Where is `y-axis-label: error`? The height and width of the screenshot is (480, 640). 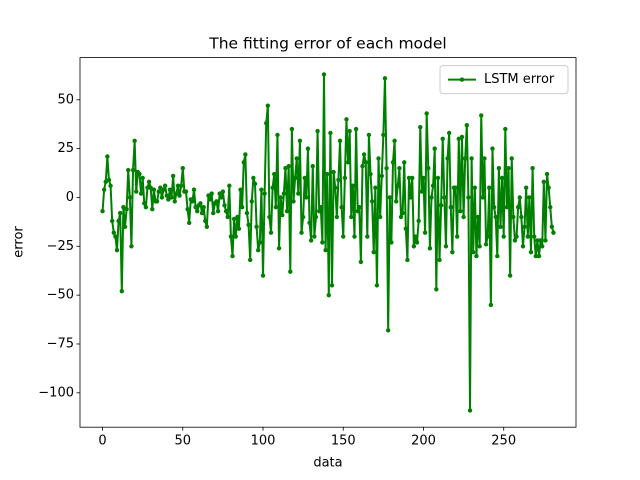
y-axis-label: error is located at coordinates (19, 242).